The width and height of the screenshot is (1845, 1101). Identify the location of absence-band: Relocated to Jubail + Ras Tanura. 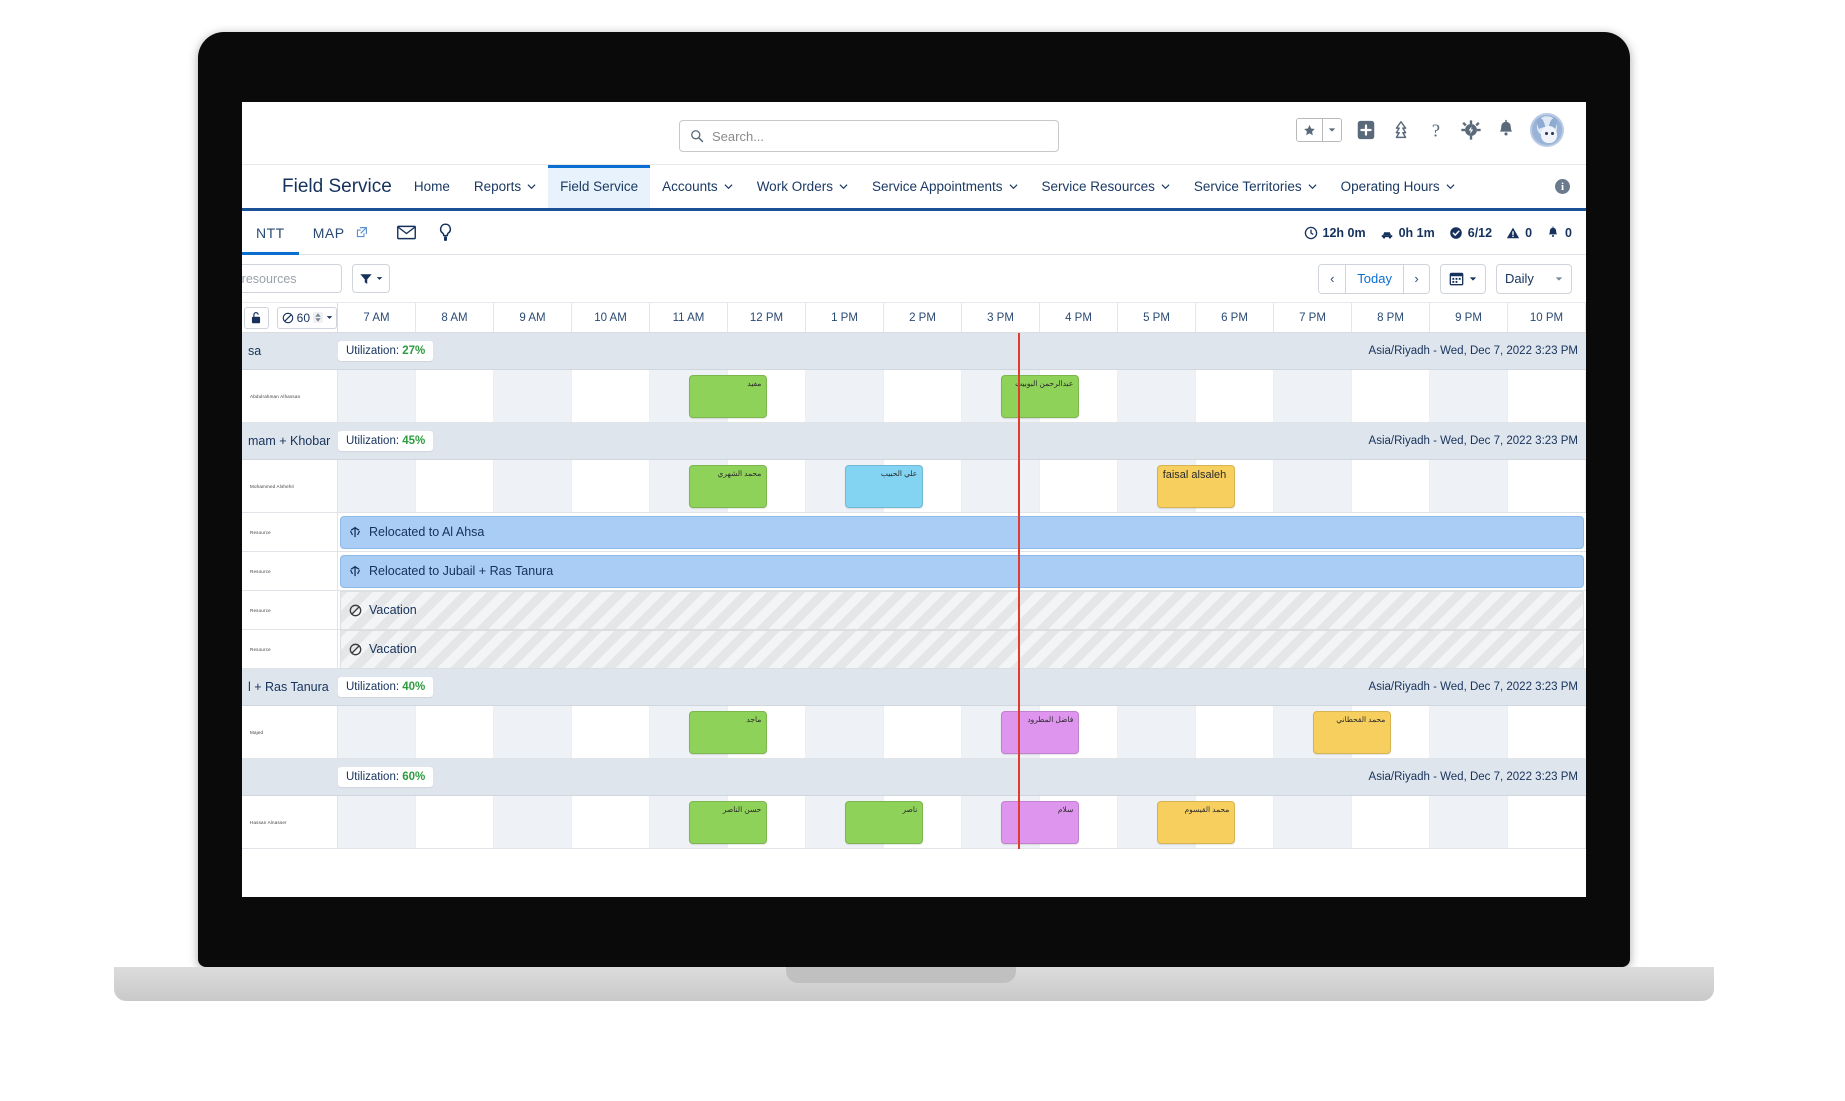
(962, 571).